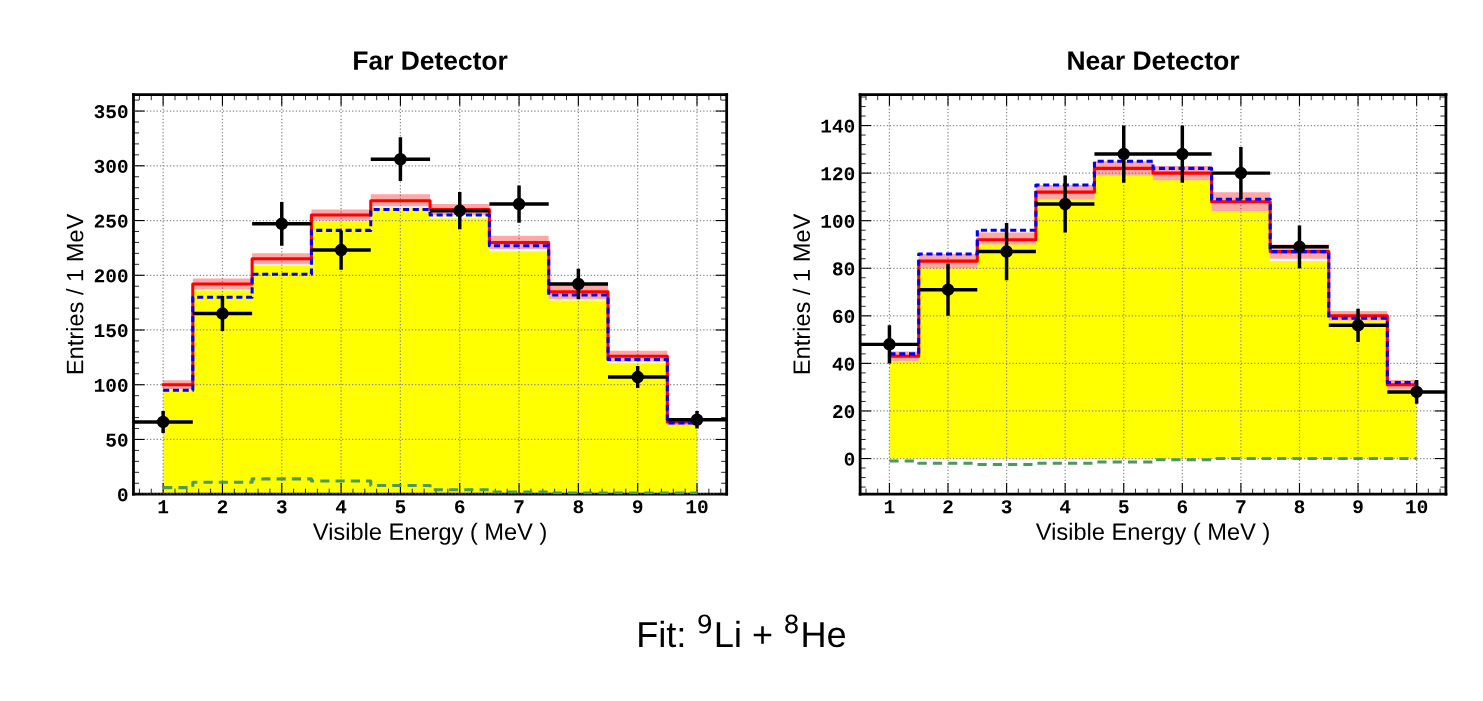 This screenshot has height=701, width=1483. I want to click on y-tick-label: 300, so click(111, 166).